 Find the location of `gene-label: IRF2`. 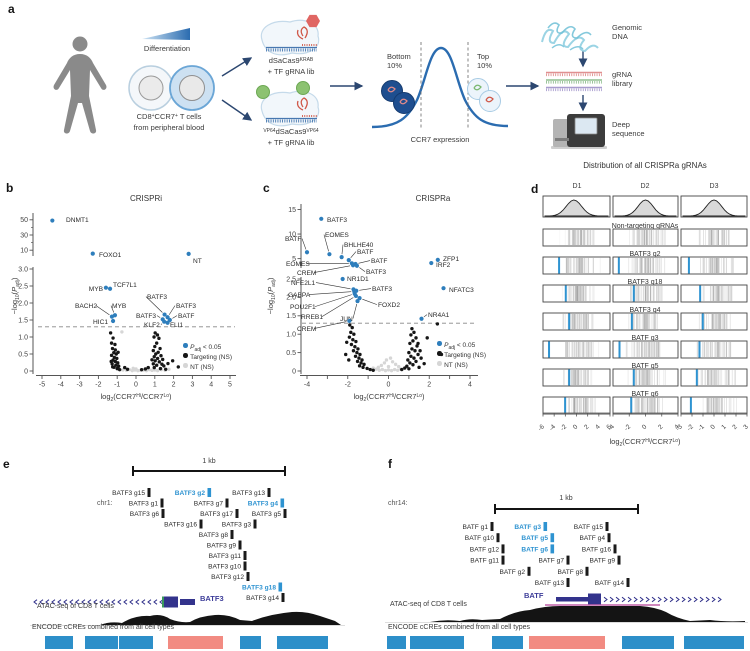

gene-label: IRF2 is located at coordinates (443, 265).